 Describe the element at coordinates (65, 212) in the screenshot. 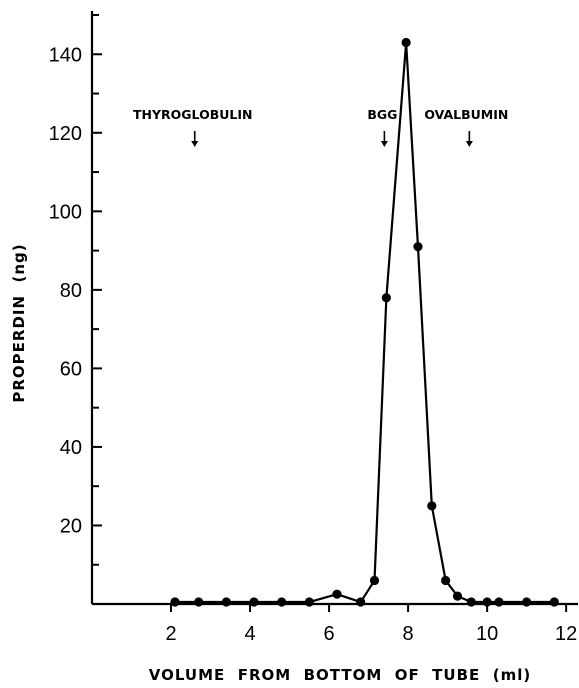

I see `y-tick-label: 100` at that location.